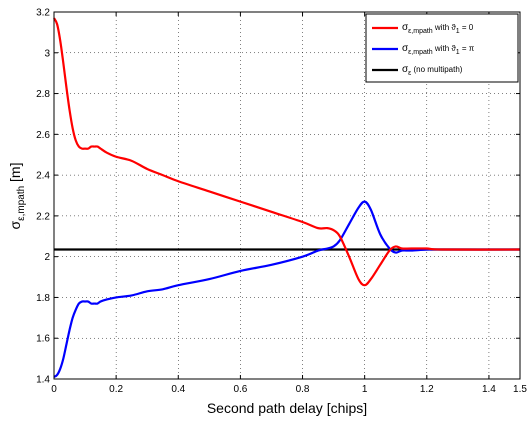  What do you see at coordinates (405, 48) in the screenshot?
I see `legend-main-1: σ` at bounding box center [405, 48].